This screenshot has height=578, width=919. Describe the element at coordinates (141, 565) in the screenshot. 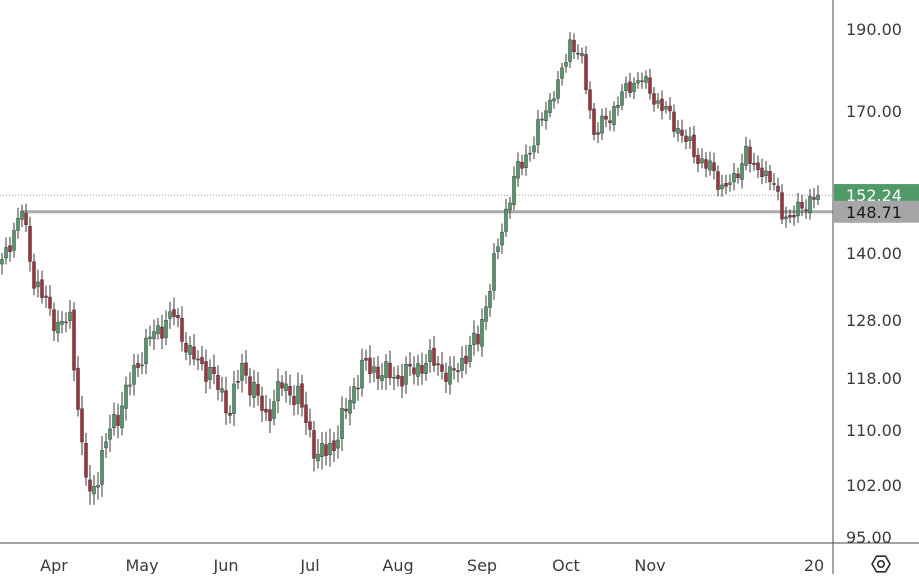

I see `x-tick-label: May` at that location.